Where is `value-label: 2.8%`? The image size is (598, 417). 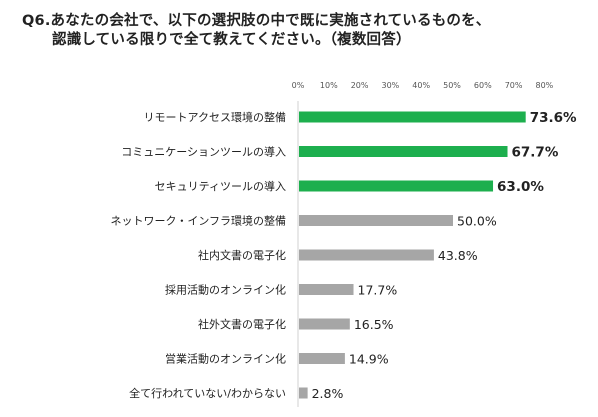 value-label: 2.8% is located at coordinates (328, 393).